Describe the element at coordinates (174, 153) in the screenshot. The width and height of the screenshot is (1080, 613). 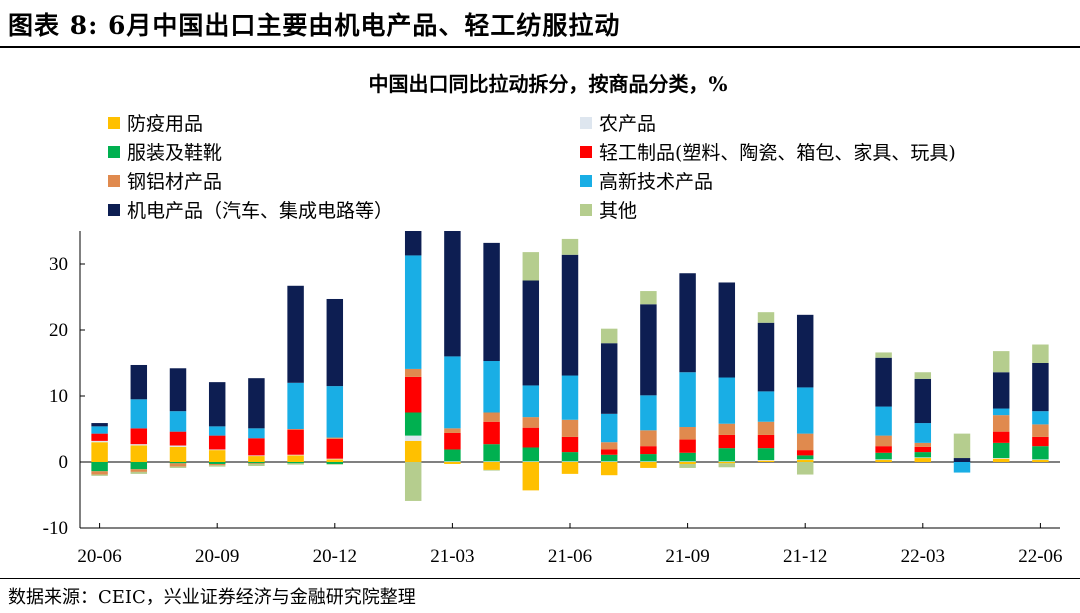
I see `legend-label: 服装及鞋靴` at that location.